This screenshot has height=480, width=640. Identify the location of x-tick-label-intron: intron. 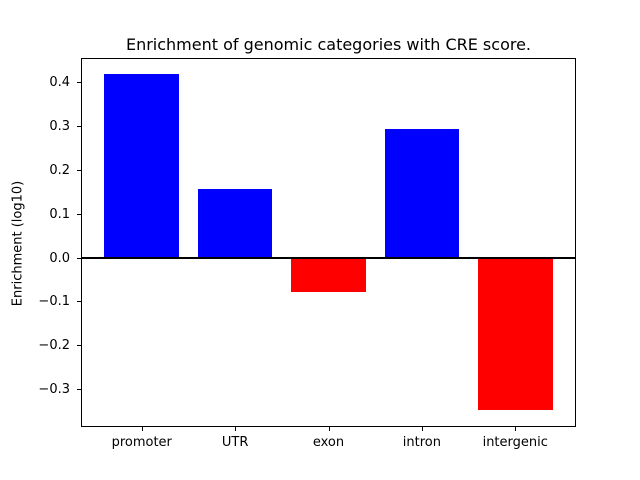
(421, 442).